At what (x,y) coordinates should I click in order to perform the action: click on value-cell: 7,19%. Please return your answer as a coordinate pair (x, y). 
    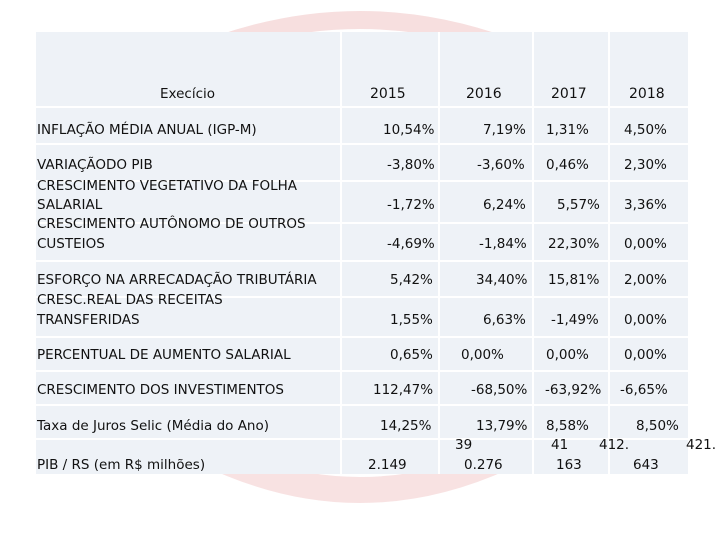
    Looking at the image, I should click on (504, 130).